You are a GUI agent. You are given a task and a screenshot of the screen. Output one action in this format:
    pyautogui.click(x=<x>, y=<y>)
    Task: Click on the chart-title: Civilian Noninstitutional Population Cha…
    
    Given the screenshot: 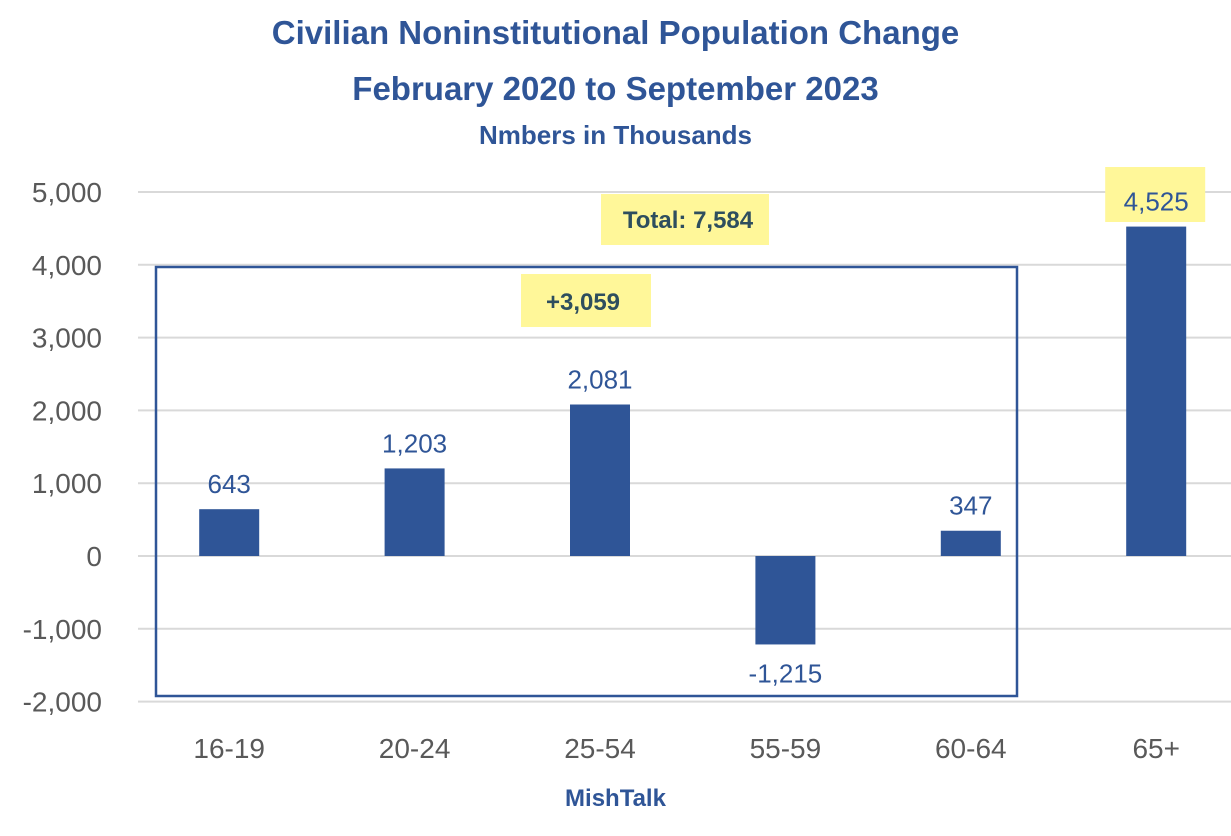 What is the action you would take?
    pyautogui.click(x=615, y=32)
    